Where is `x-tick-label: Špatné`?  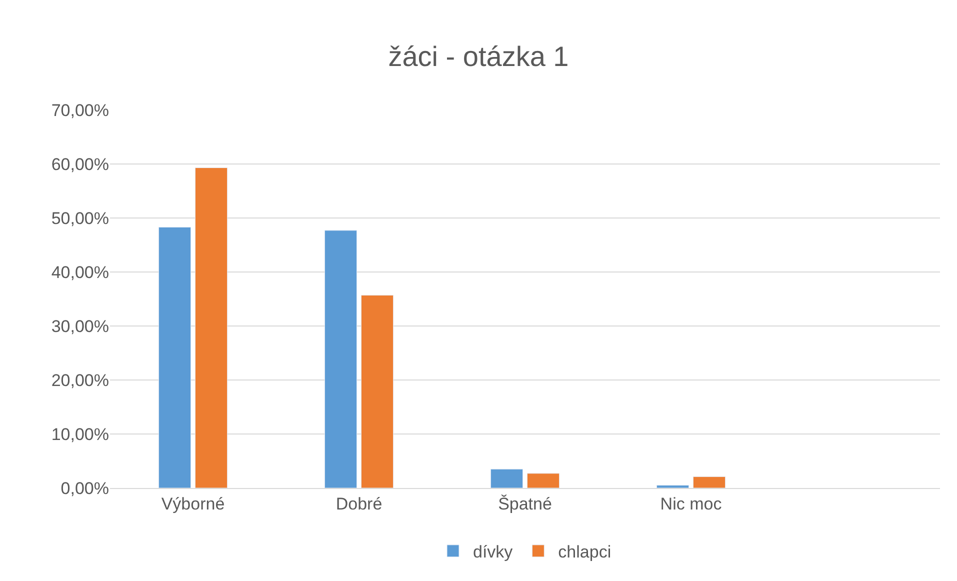
x-tick-label: Špatné is located at coordinates (525, 504).